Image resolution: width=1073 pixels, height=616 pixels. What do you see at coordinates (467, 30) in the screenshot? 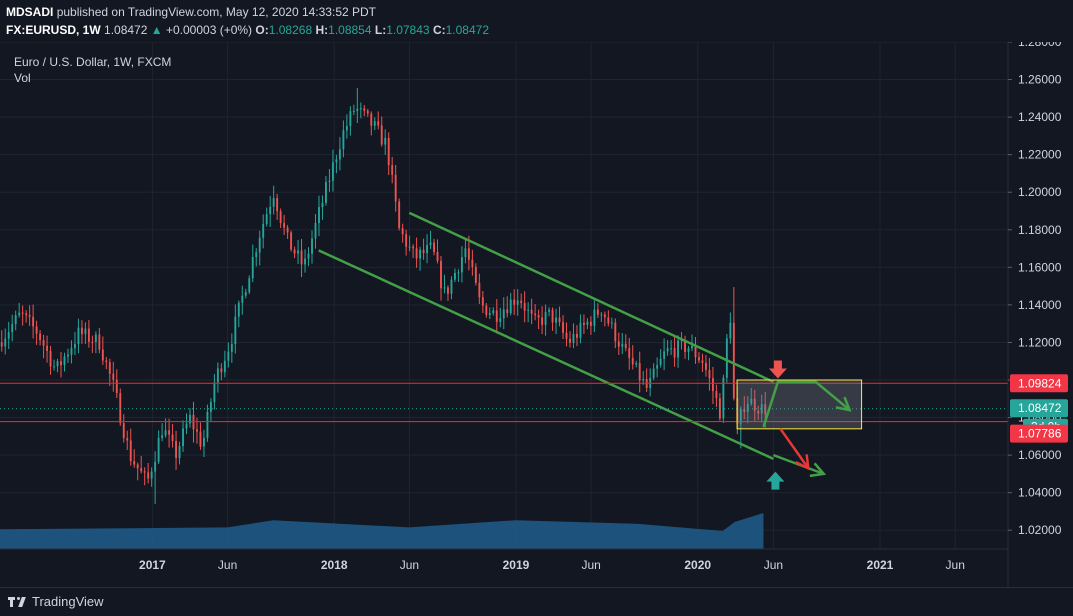
I see `close-value: 1.08472` at bounding box center [467, 30].